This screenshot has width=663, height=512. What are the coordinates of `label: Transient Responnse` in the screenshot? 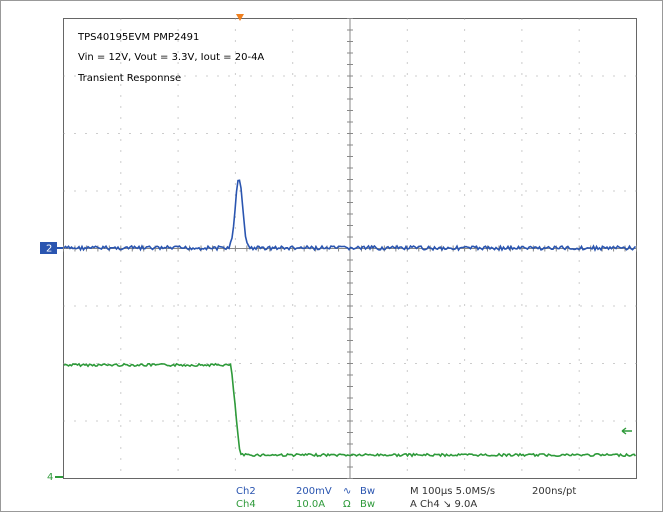 It's located at (129, 78).